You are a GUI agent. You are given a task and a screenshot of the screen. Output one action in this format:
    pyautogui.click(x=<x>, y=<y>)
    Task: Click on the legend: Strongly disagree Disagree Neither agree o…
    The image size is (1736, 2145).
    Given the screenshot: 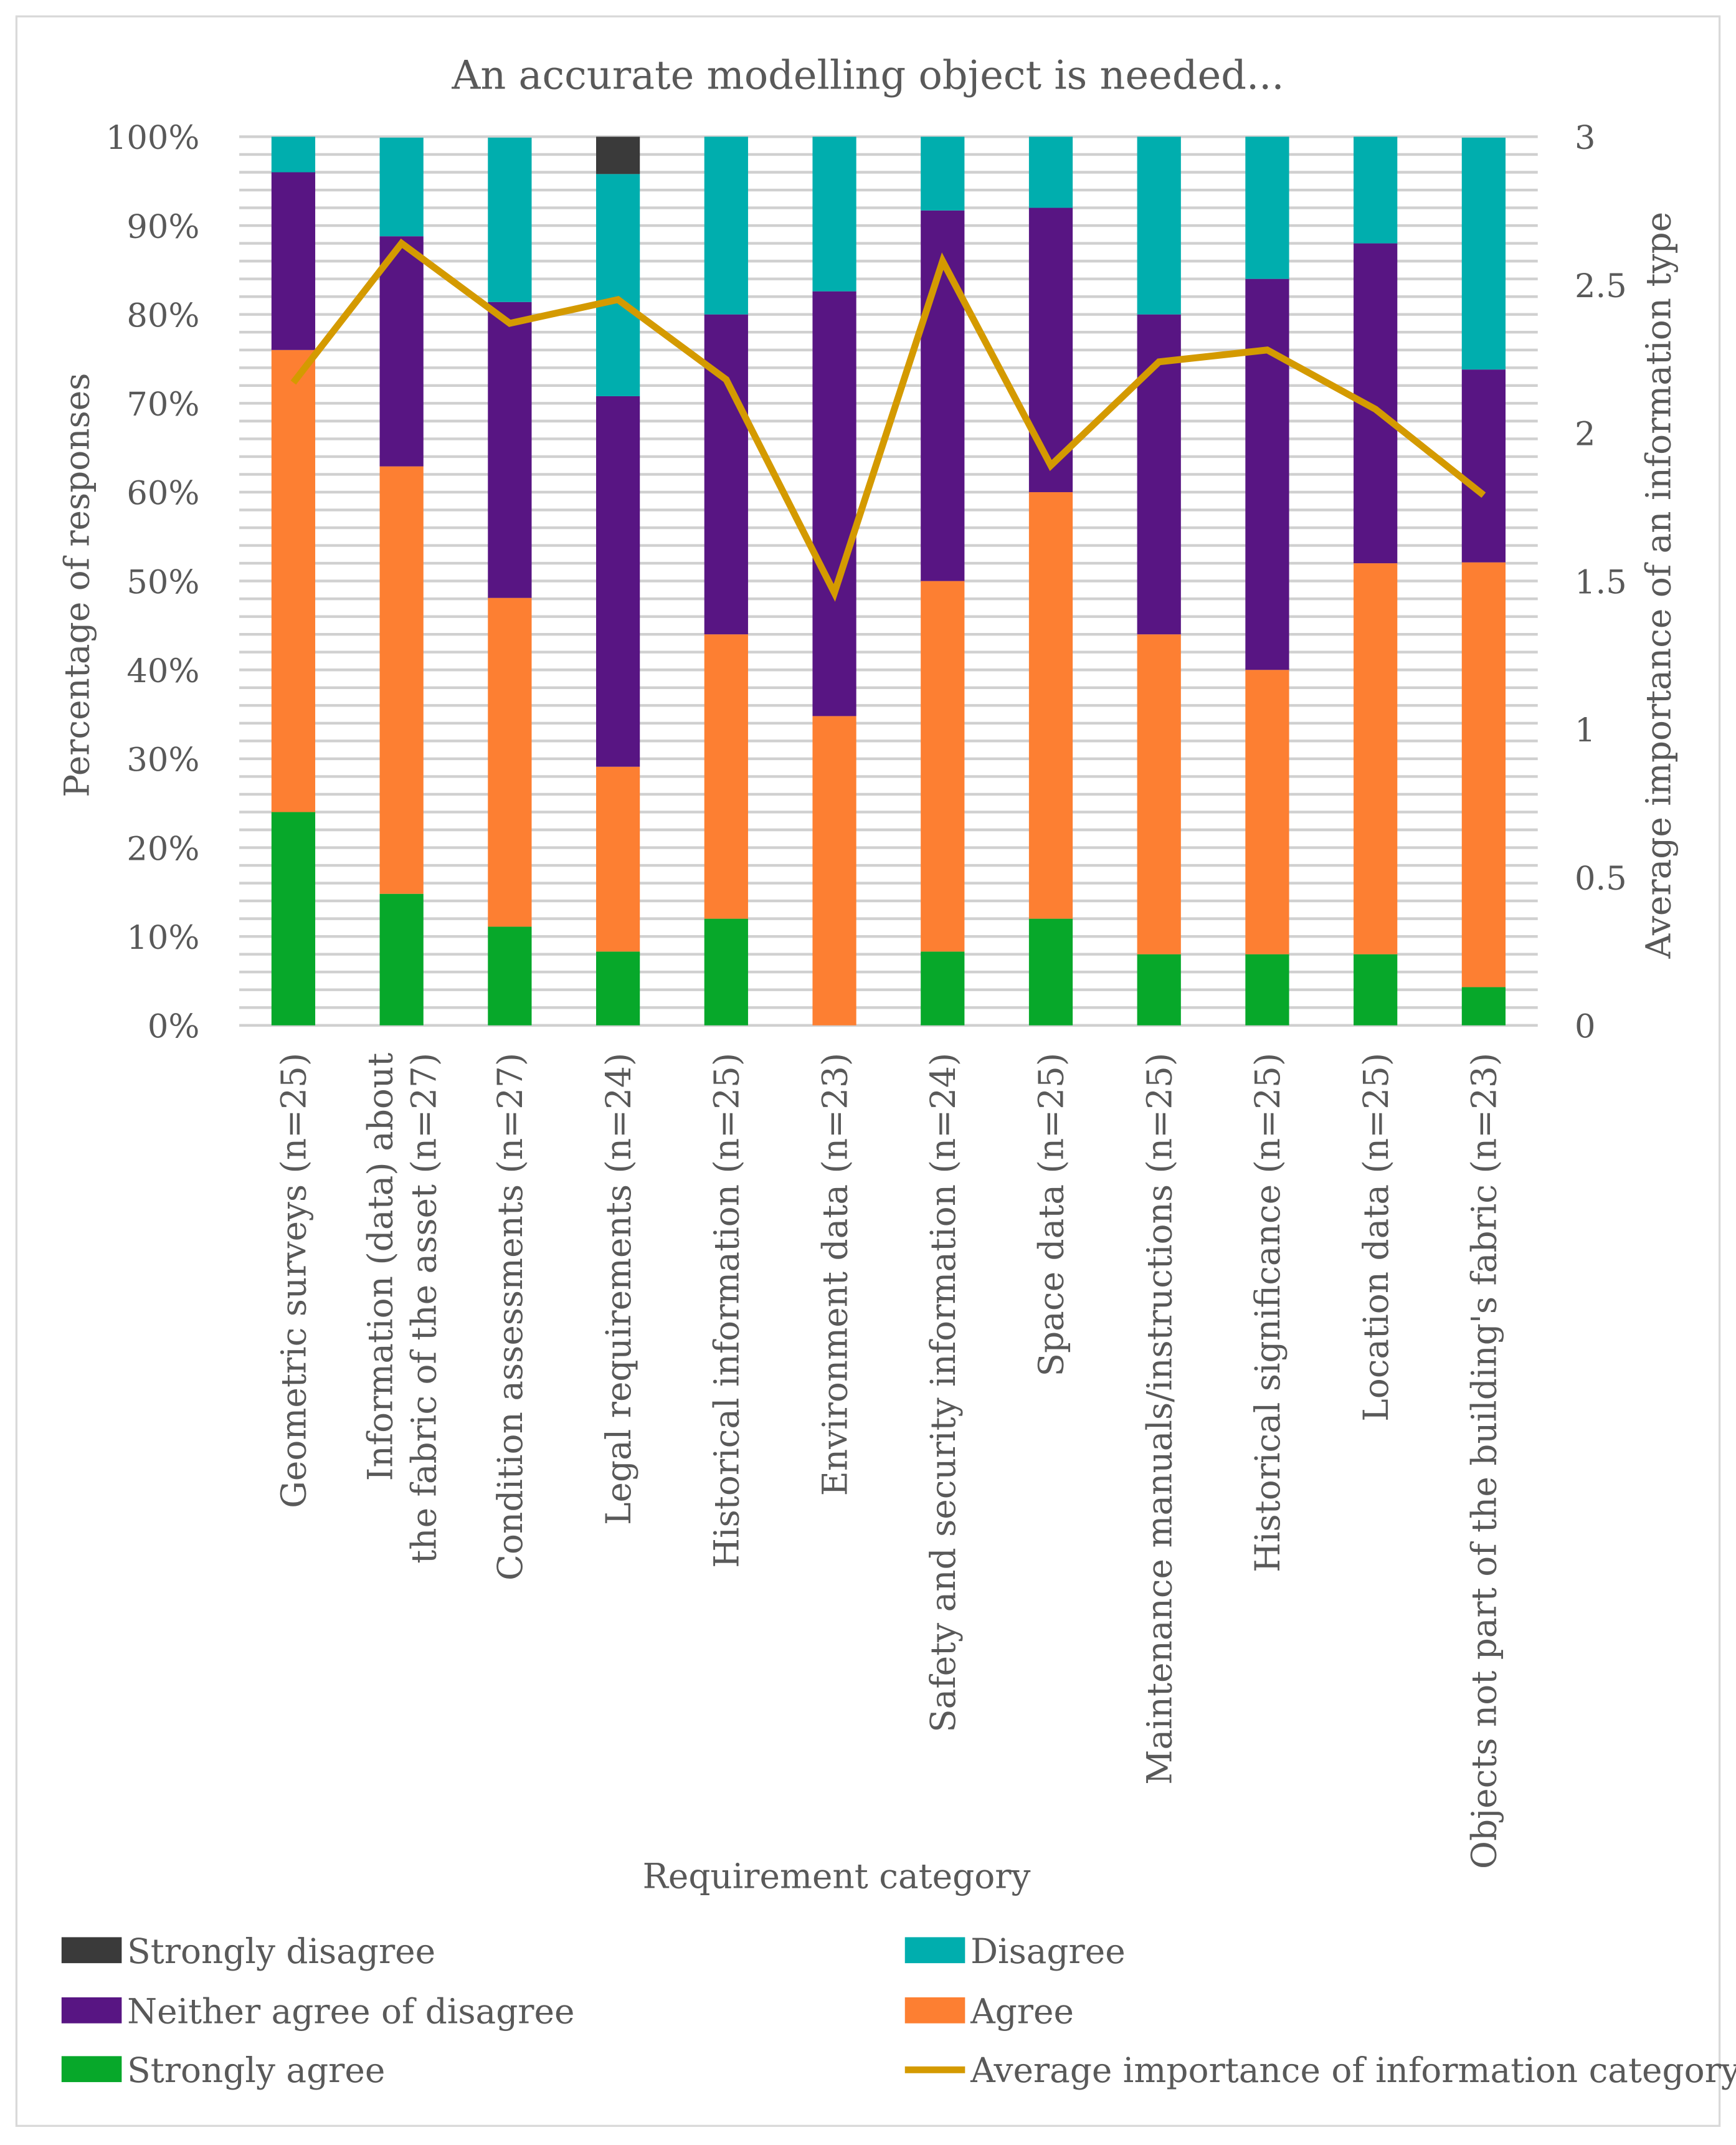 What is the action you would take?
    pyautogui.click(x=898, y=2010)
    